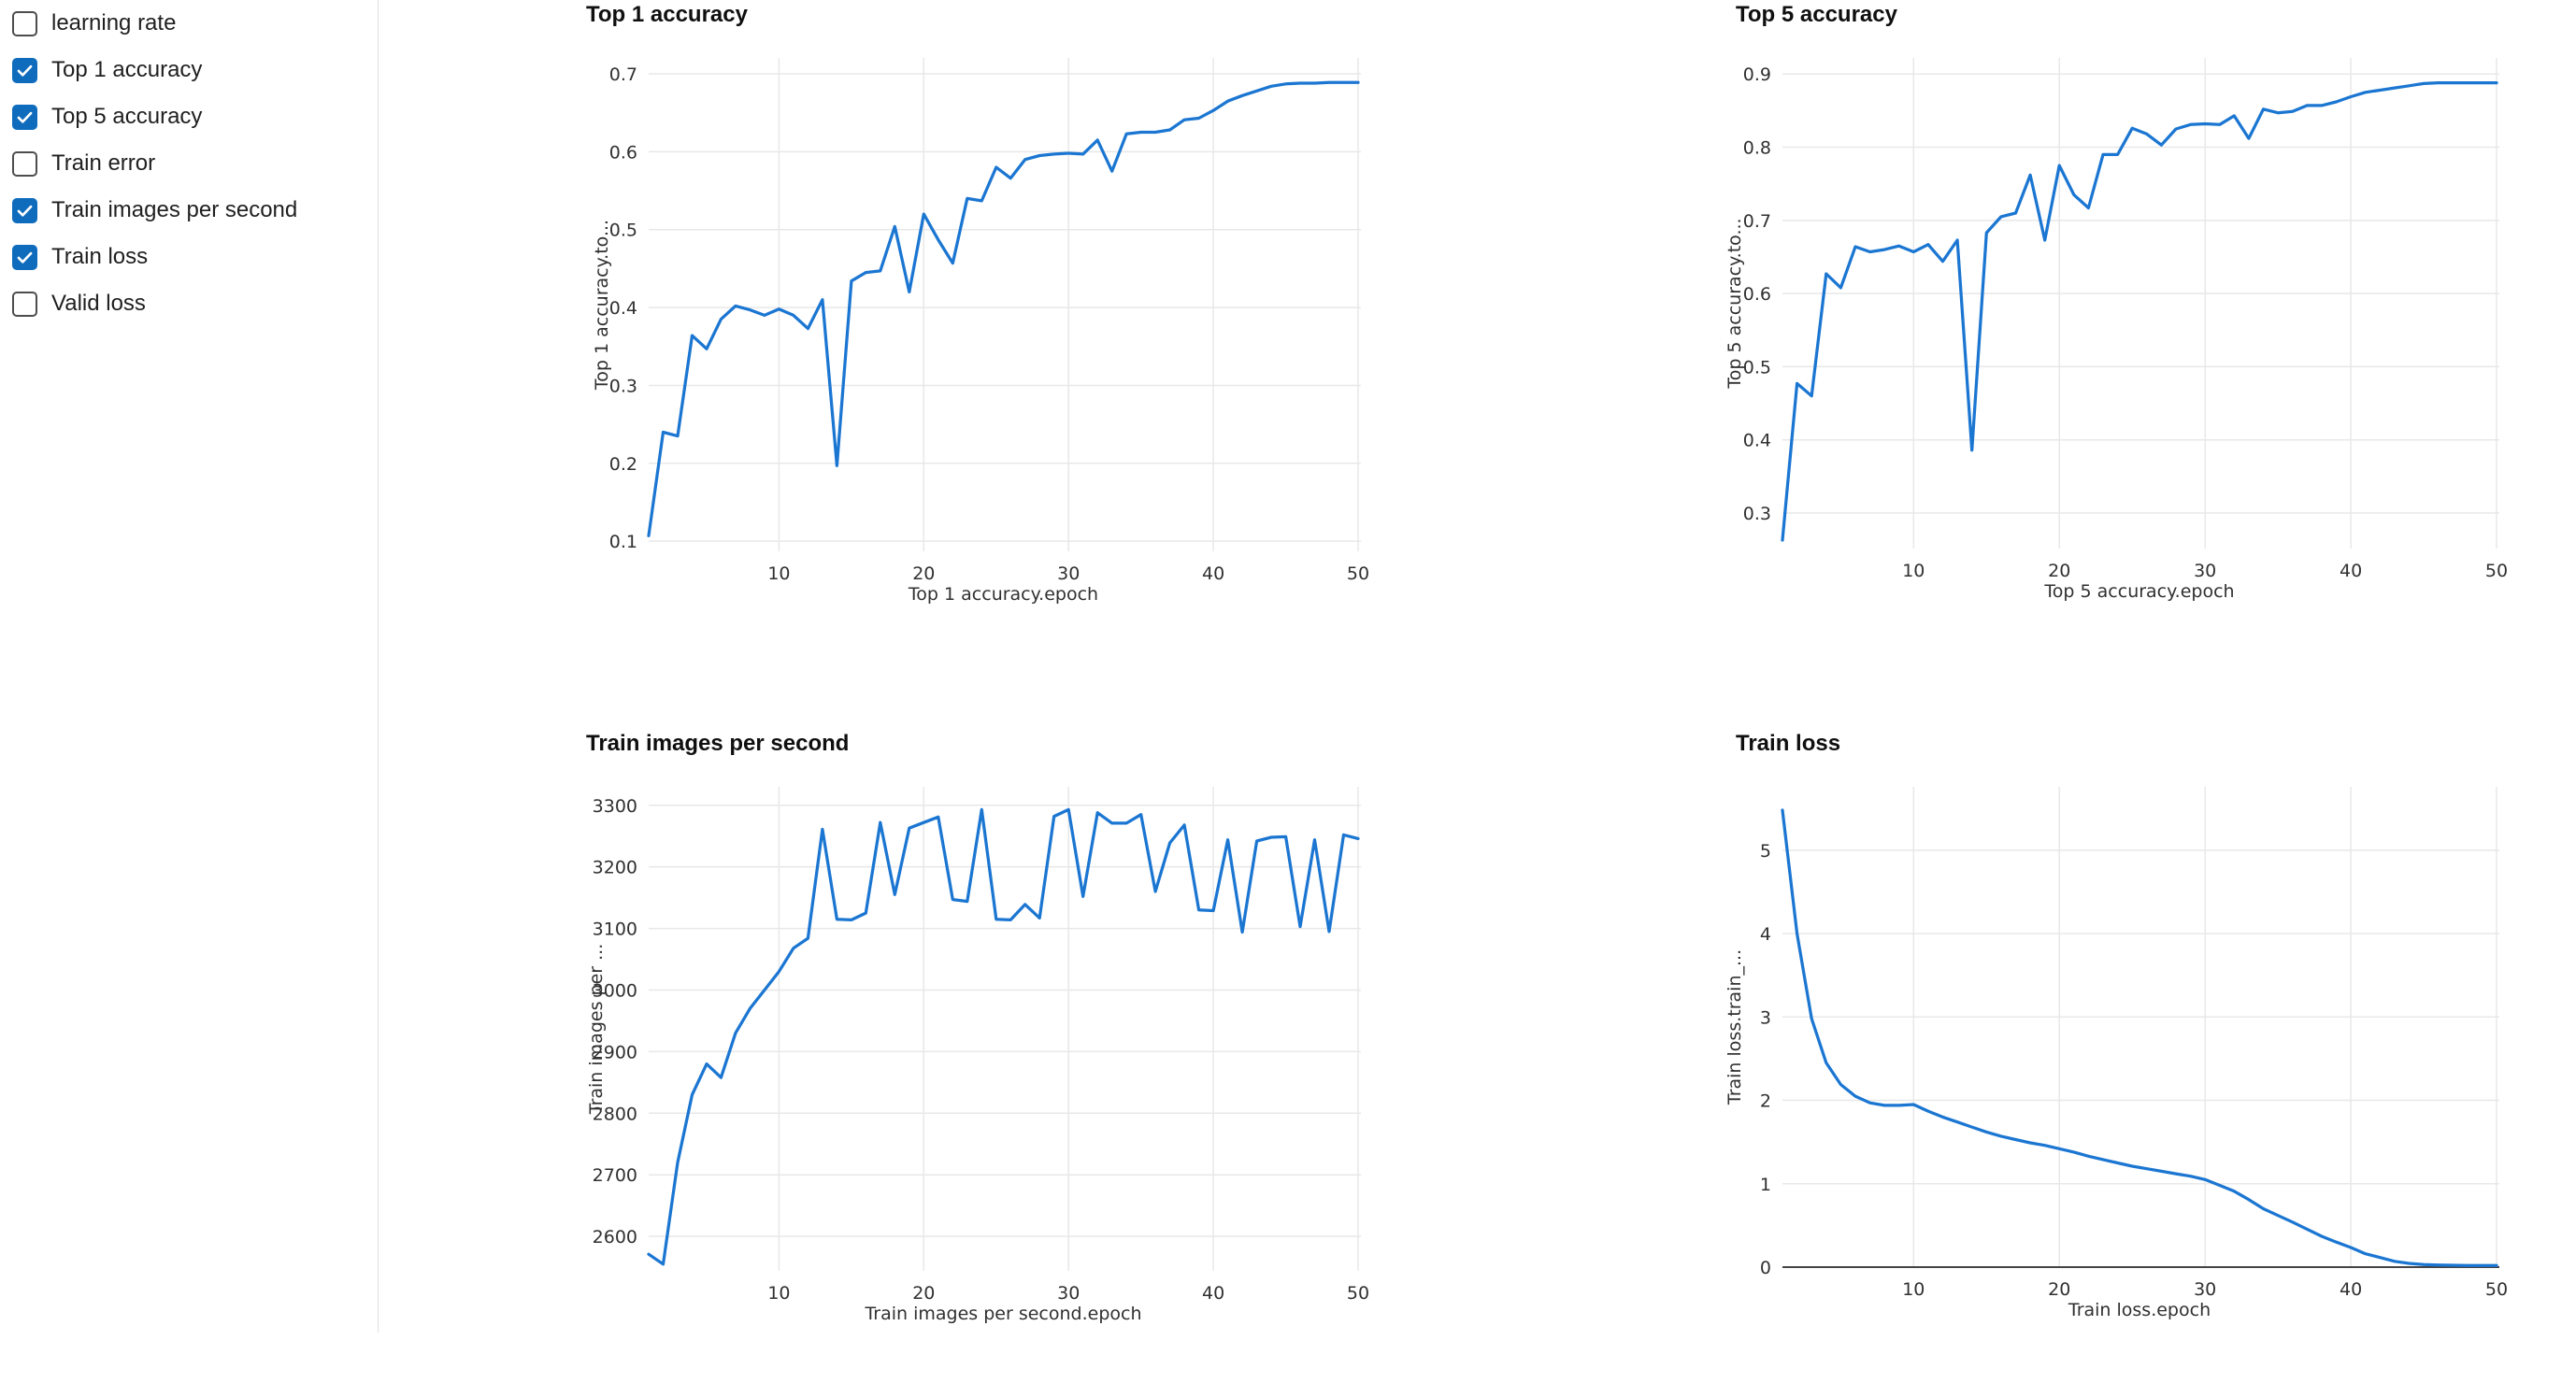 The image size is (2576, 1383). Describe the element at coordinates (103, 163) in the screenshot. I see `sidebar-item-label: Train error` at that location.